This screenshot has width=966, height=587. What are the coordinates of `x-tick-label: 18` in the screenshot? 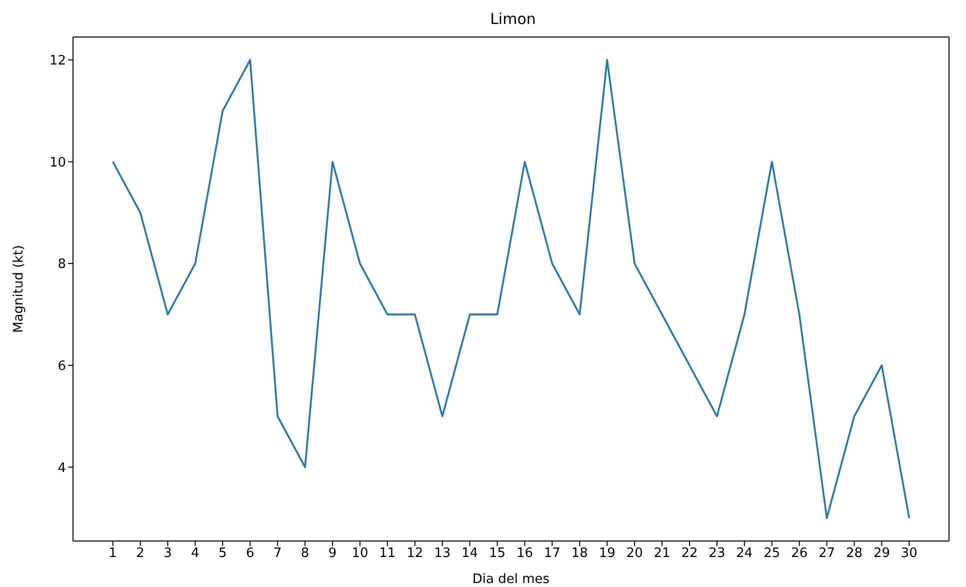 It's located at (579, 554).